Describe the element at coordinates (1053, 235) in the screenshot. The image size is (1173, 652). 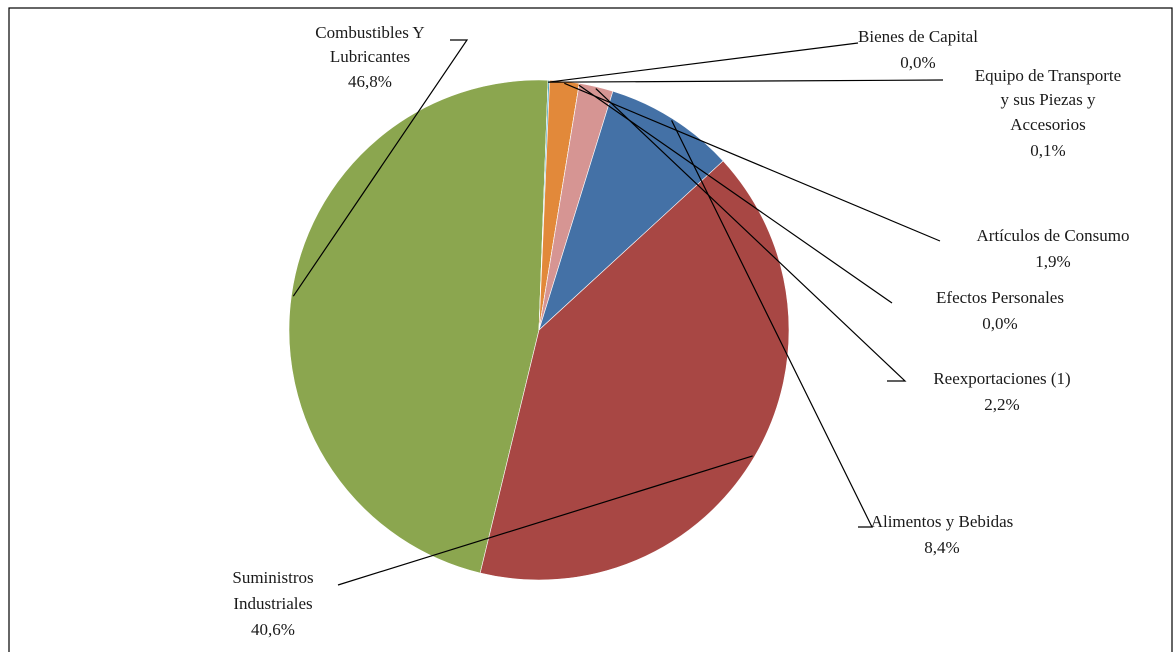
I see `slice-label-3-line-0: Artículos de Consumo` at that location.